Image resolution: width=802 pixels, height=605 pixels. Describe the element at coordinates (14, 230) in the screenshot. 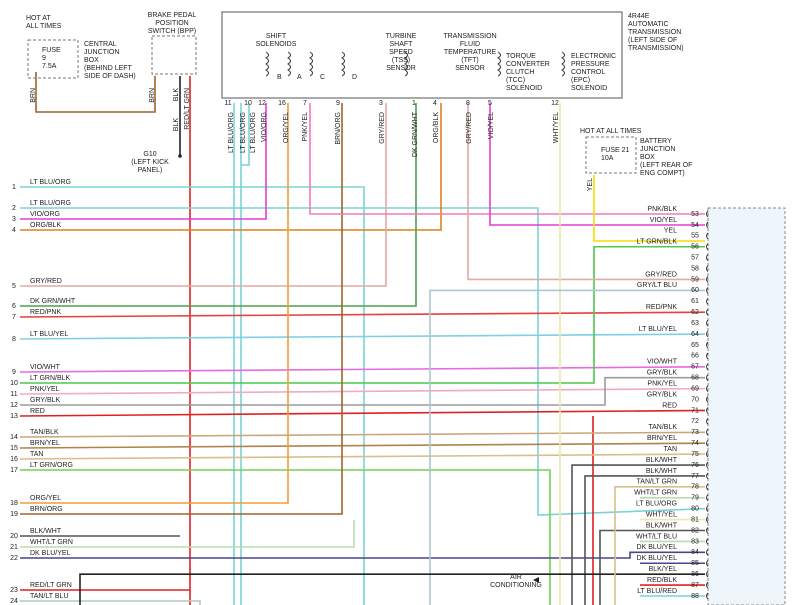

I see `pin-number: 4` at that location.